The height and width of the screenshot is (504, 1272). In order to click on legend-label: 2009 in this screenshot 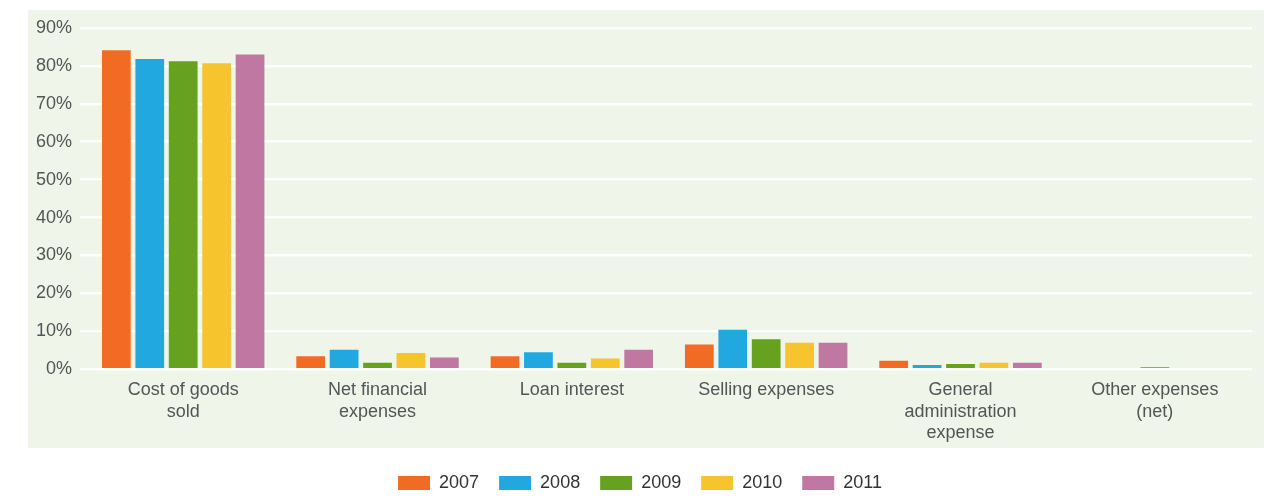, I will do `click(661, 481)`.